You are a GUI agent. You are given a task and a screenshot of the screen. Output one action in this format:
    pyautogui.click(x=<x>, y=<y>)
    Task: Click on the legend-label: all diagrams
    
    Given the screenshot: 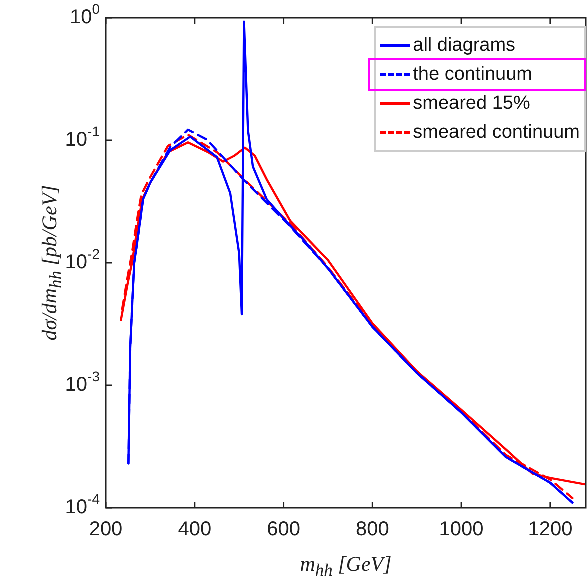 What is the action you would take?
    pyautogui.click(x=464, y=45)
    